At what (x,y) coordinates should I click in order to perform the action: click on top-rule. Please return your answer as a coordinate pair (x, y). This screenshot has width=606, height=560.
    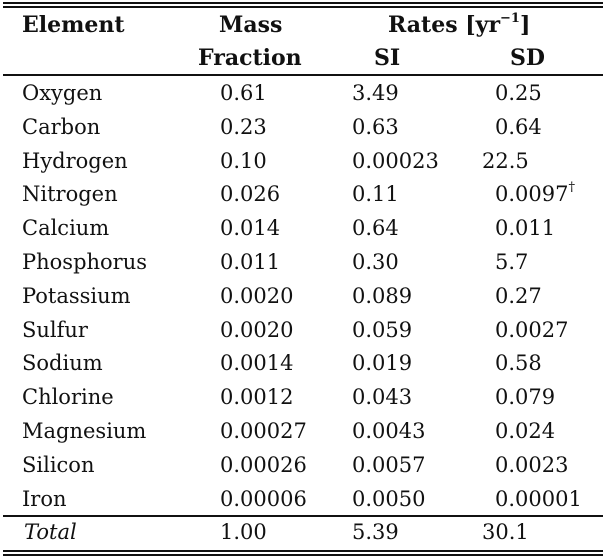
    Looking at the image, I should click on (303, 3).